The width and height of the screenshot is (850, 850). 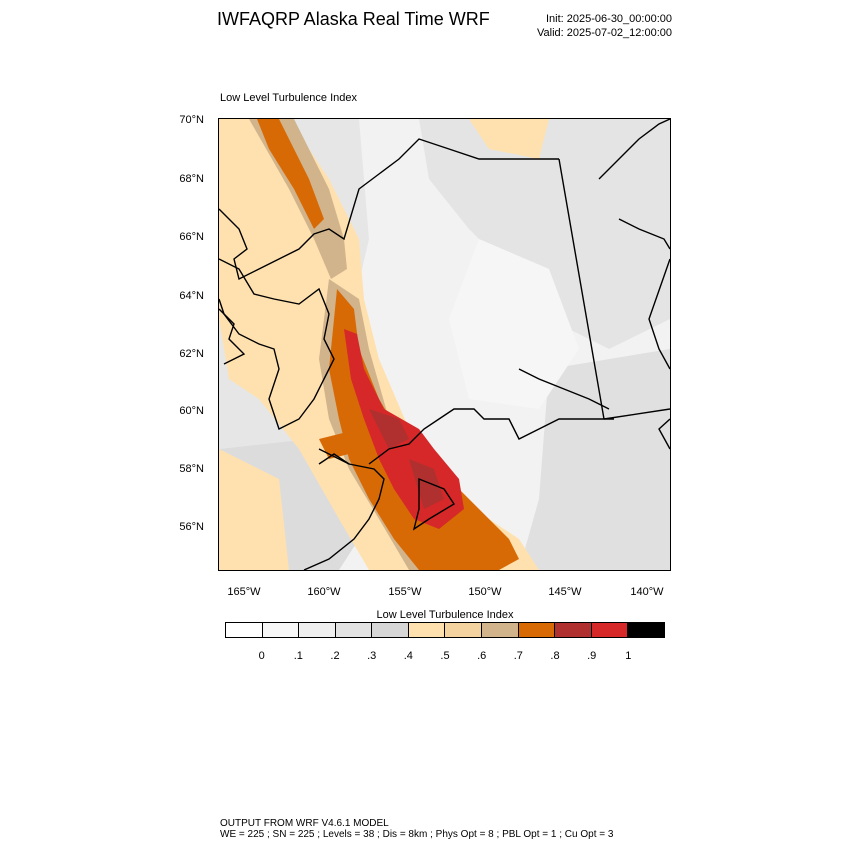 I want to click on colorbar-label: .7, so click(x=518, y=656).